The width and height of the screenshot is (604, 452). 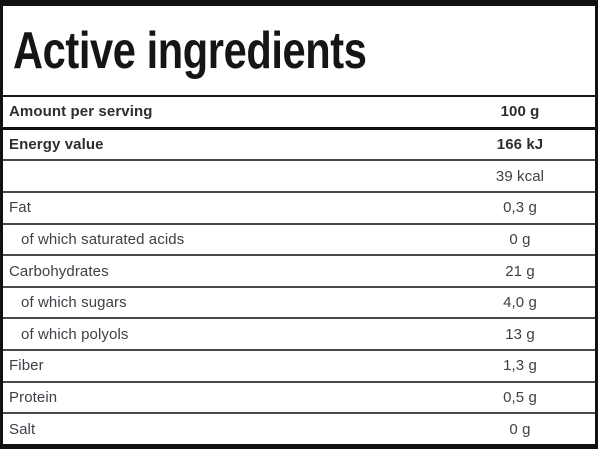 I want to click on column-header-label: Amount per serving, so click(x=81, y=112).